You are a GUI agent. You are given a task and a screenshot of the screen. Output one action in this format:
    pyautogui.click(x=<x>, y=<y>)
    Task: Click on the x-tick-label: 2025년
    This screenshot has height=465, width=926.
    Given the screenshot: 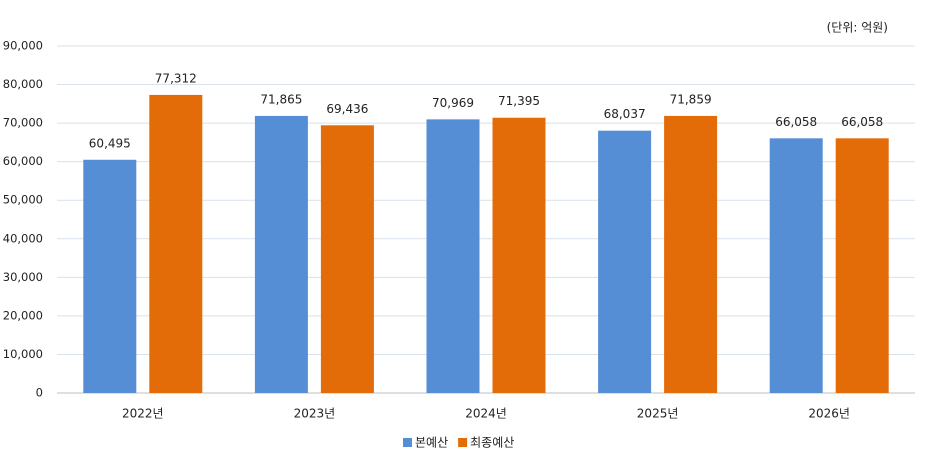 What is the action you would take?
    pyautogui.click(x=658, y=414)
    